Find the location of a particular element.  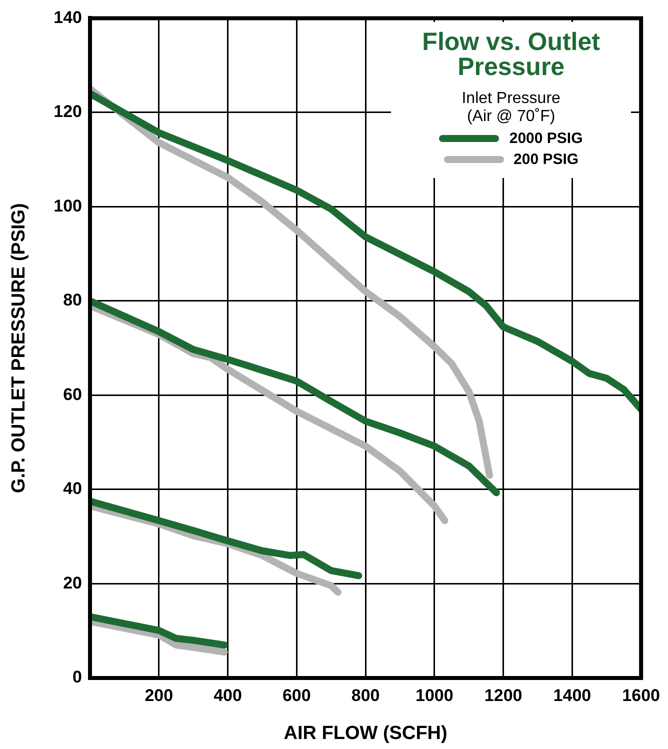

y-tick-label: 120 is located at coordinates (68, 112).